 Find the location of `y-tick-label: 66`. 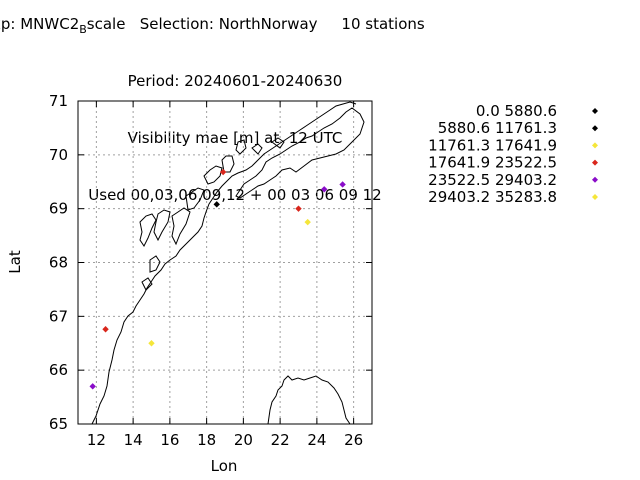

y-tick-label: 66 is located at coordinates (58, 370).